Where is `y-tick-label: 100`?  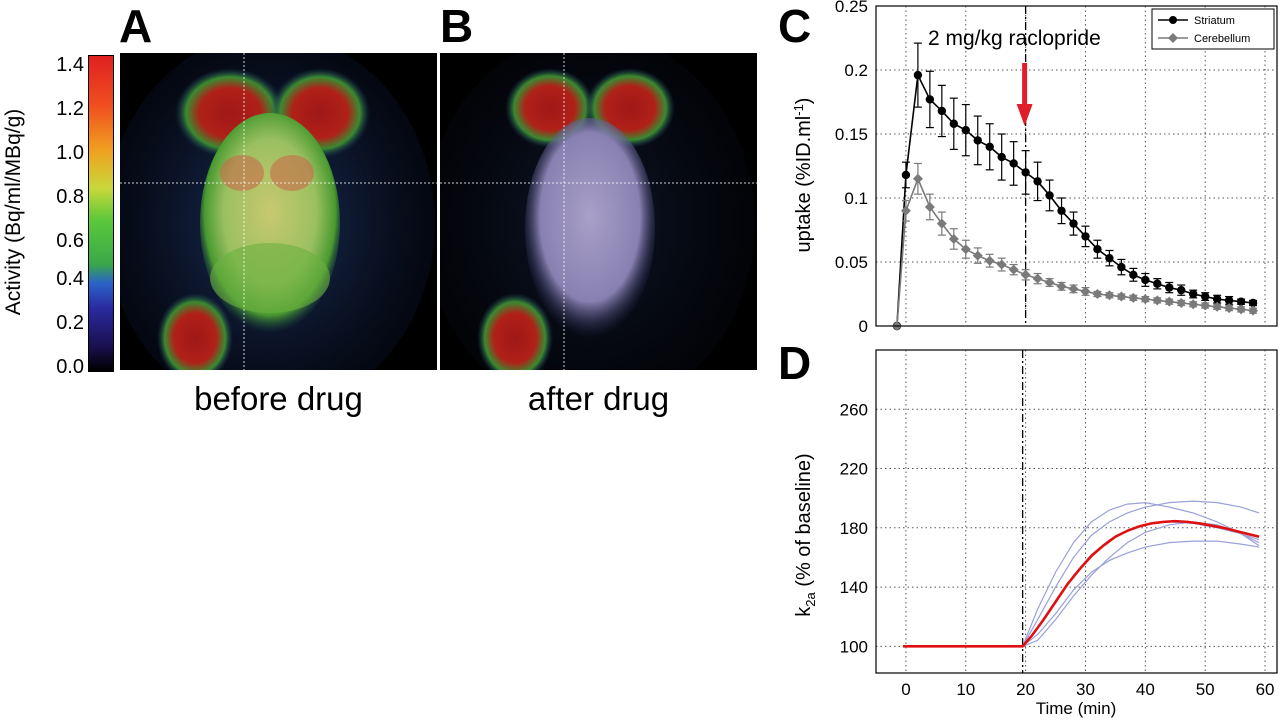 y-tick-label: 100 is located at coordinates (854, 646).